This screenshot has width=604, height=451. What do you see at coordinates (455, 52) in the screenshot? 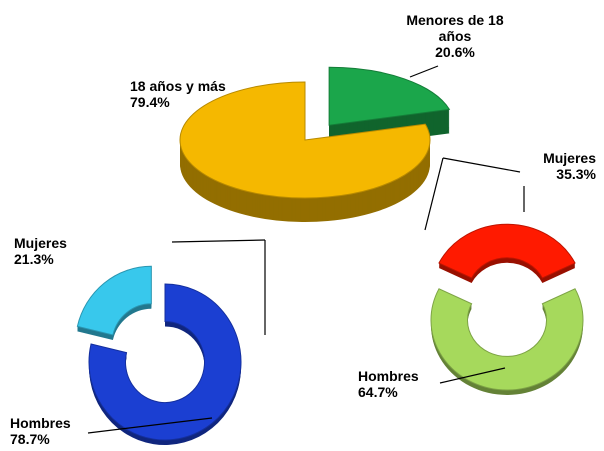
I see `label-value: 20.6%` at bounding box center [455, 52].